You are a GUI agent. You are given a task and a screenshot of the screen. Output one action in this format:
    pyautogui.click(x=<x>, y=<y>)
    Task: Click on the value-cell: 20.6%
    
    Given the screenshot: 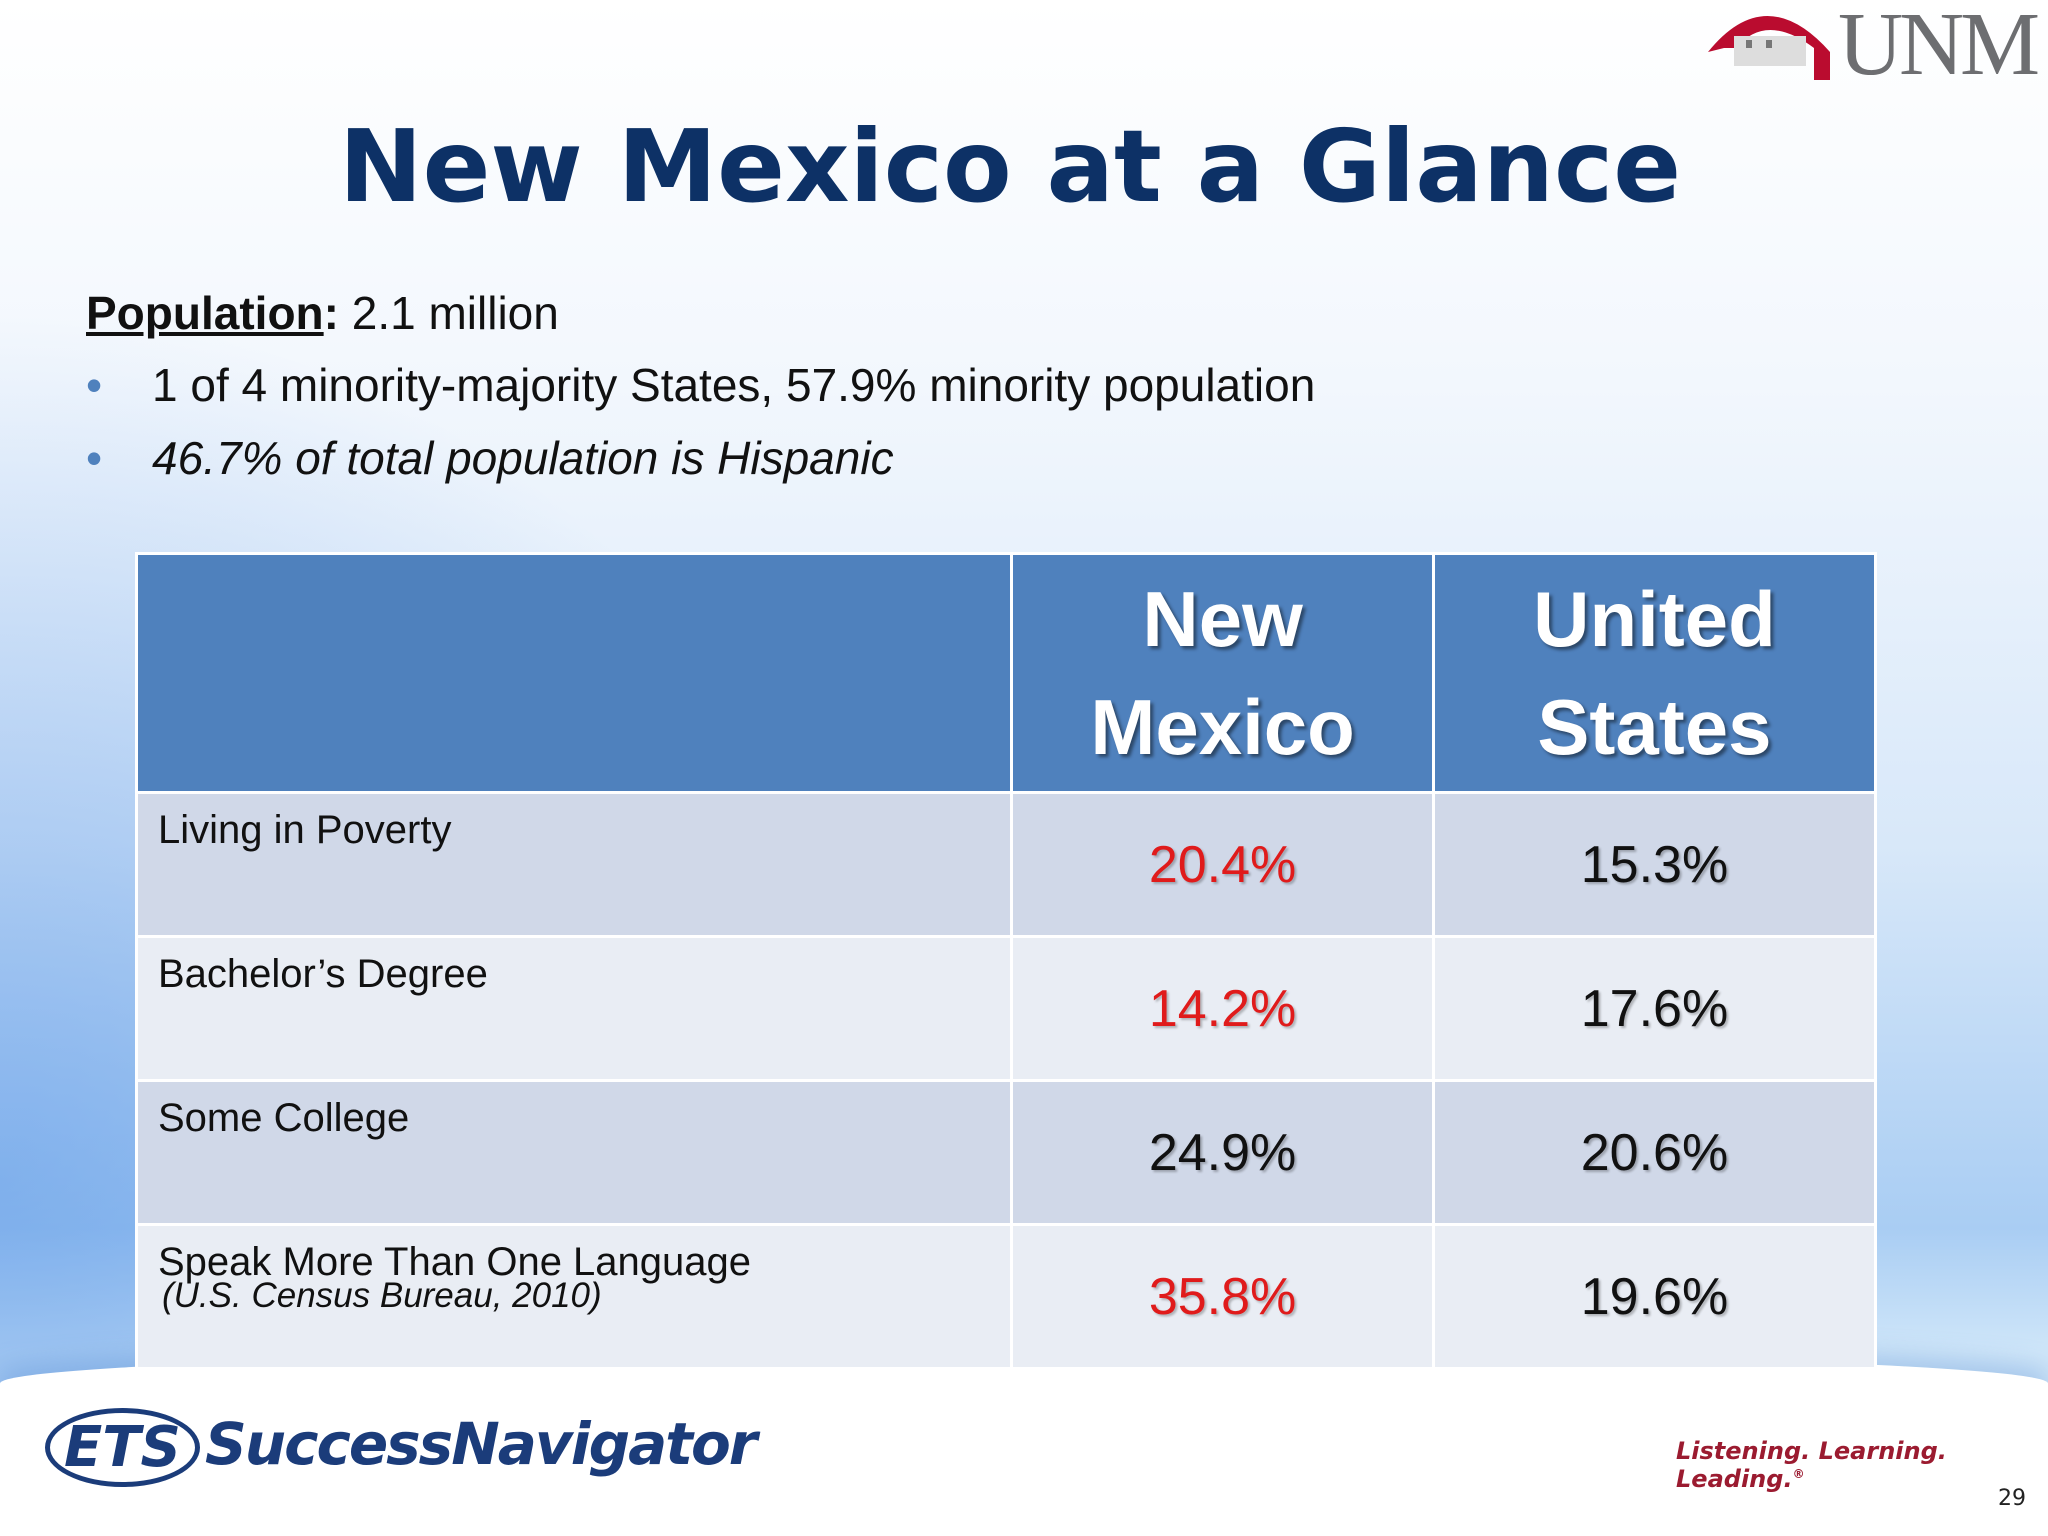 What is the action you would take?
    pyautogui.click(x=1654, y=1152)
    